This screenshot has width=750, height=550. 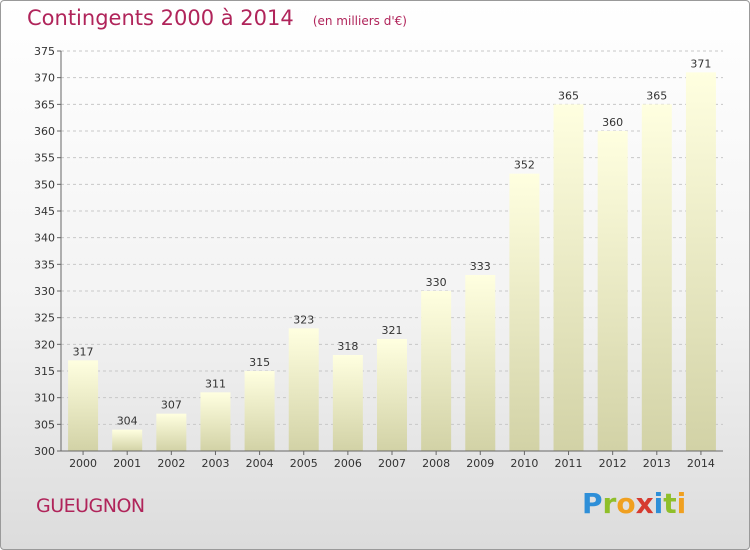 What do you see at coordinates (303, 319) in the screenshot?
I see `data-label: 323` at bounding box center [303, 319].